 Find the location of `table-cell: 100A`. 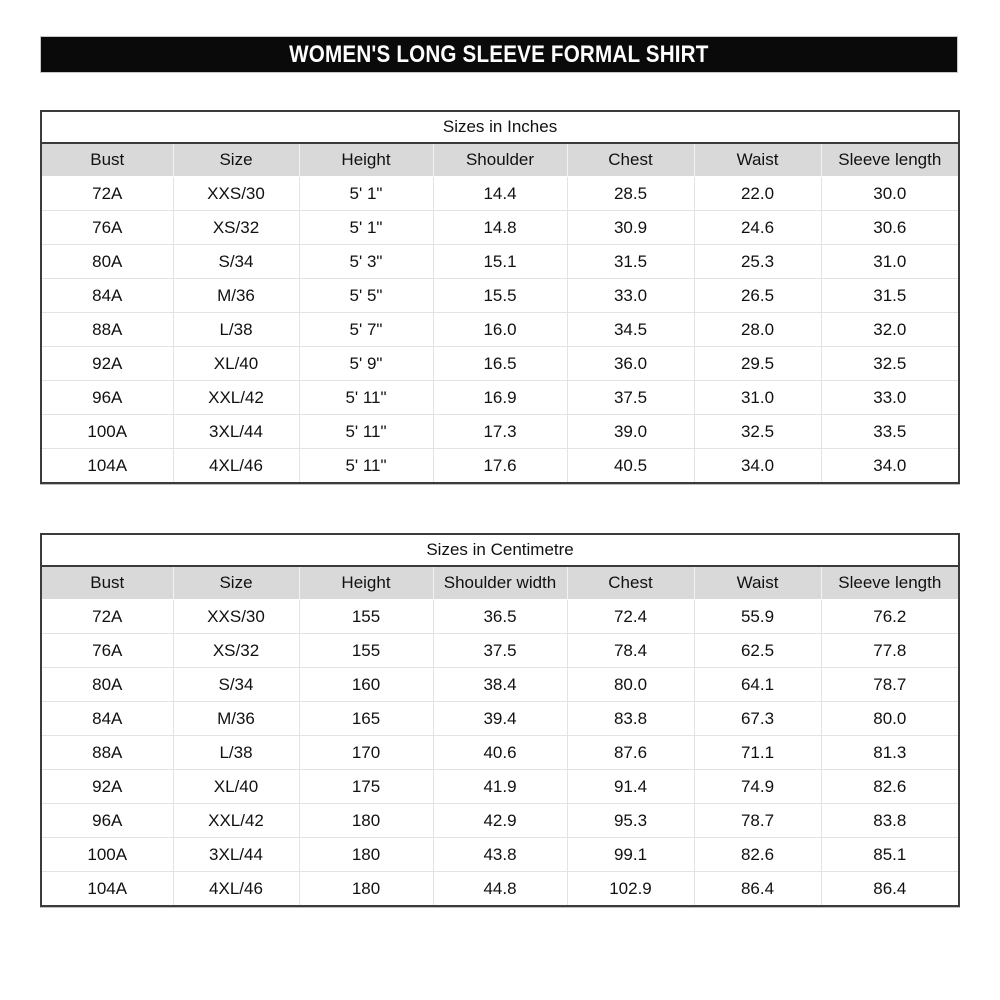

table-cell: 100A is located at coordinates (107, 854).